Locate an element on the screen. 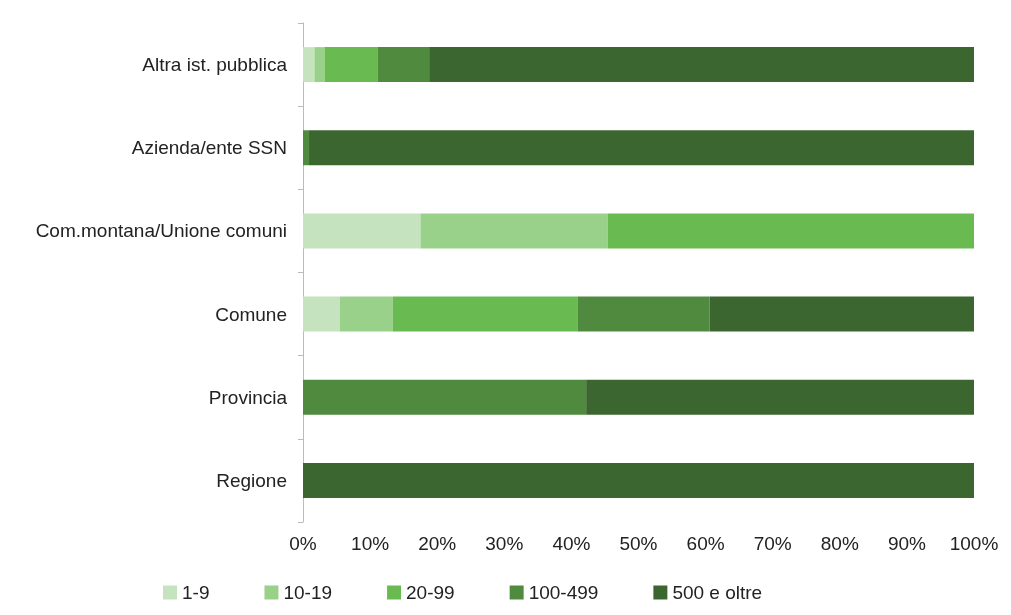  x-tick-label: 30% is located at coordinates (504, 543).